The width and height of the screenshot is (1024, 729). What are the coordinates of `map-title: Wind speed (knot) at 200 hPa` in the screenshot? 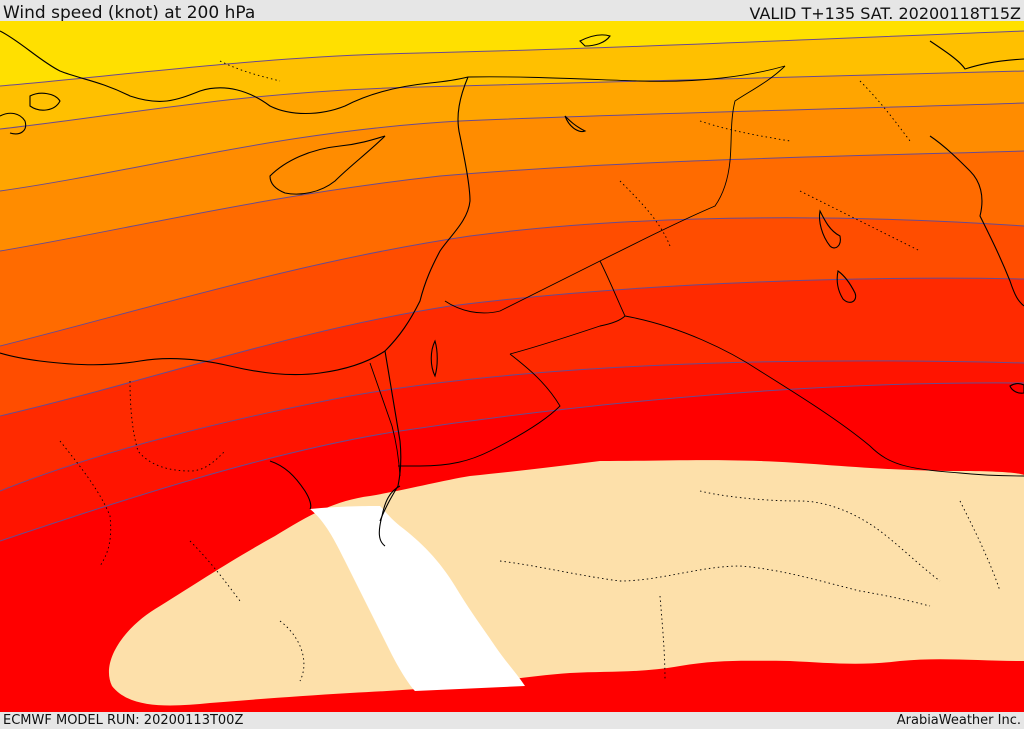 It's located at (129, 13).